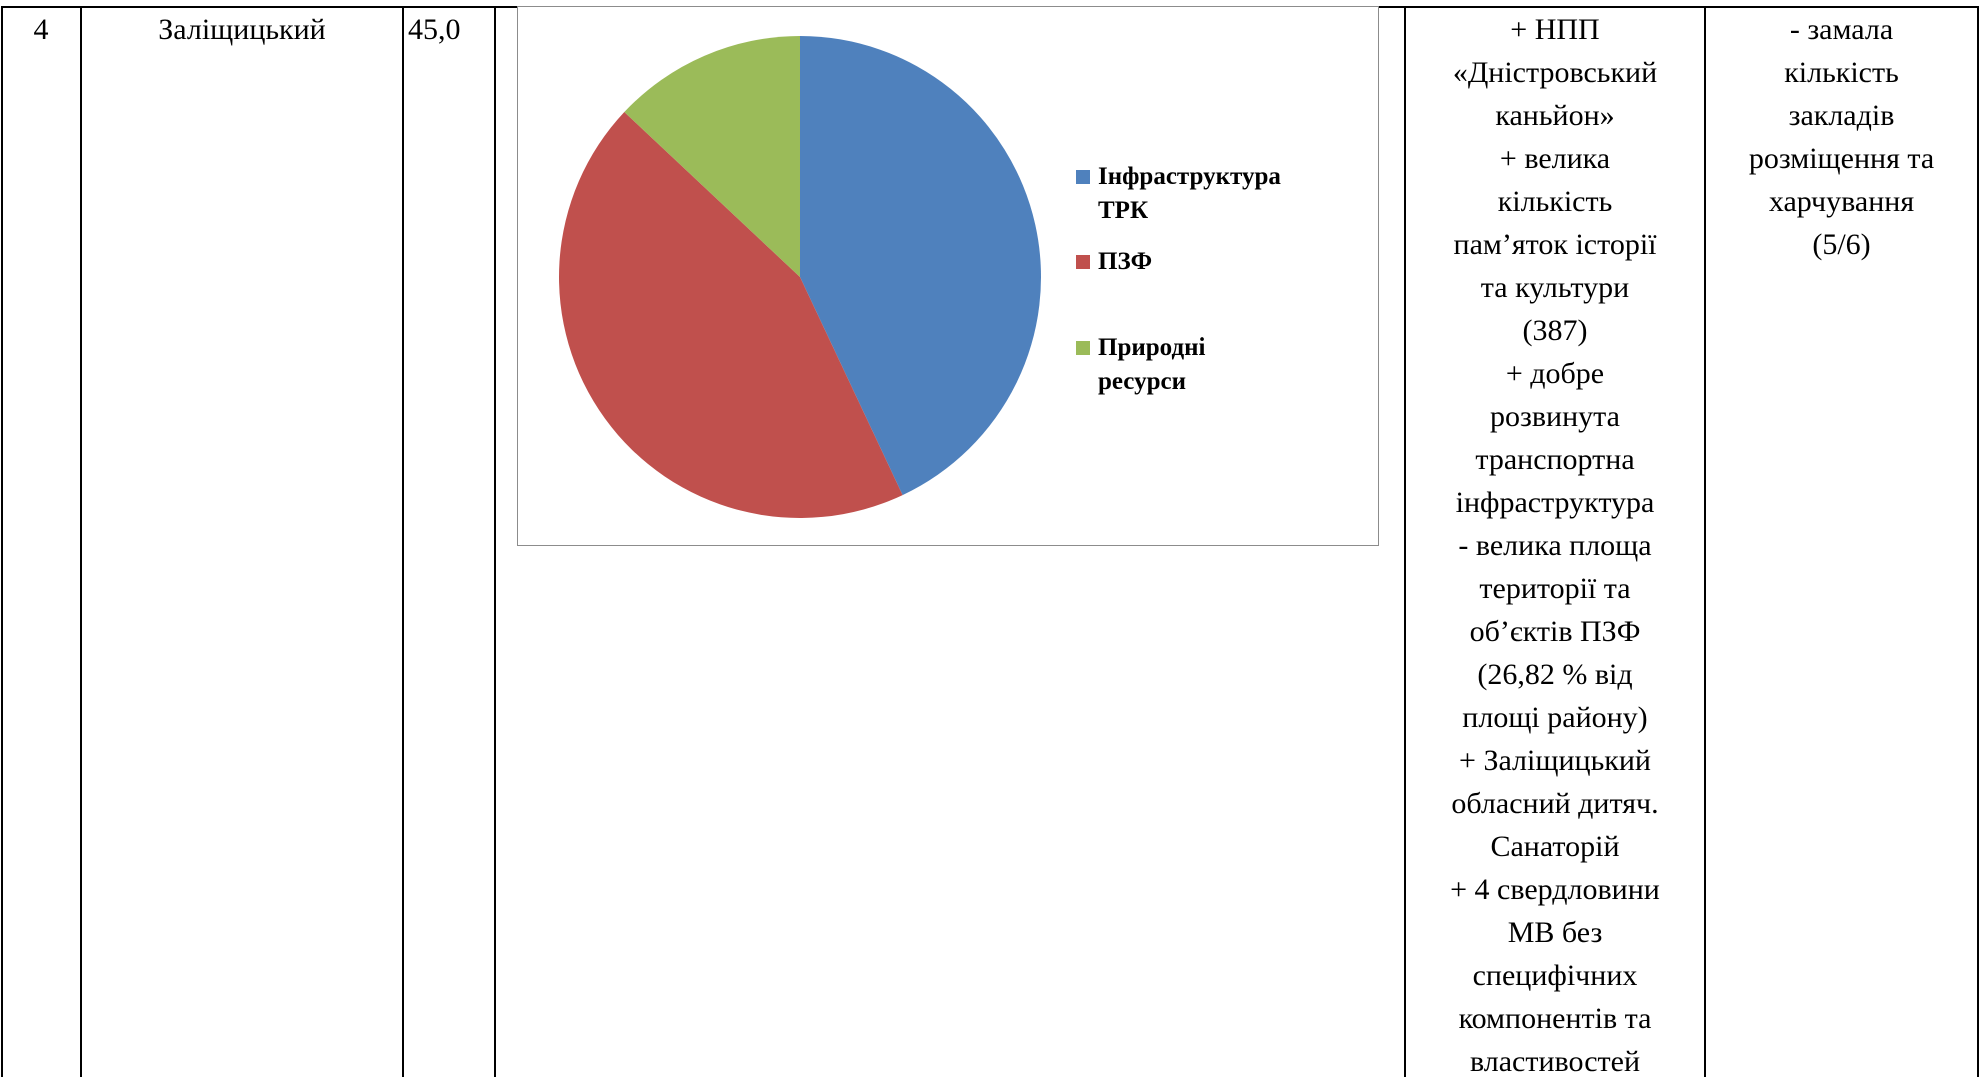 The image size is (1982, 1083). I want to click on cell-line: каньйон», so click(1555, 115).